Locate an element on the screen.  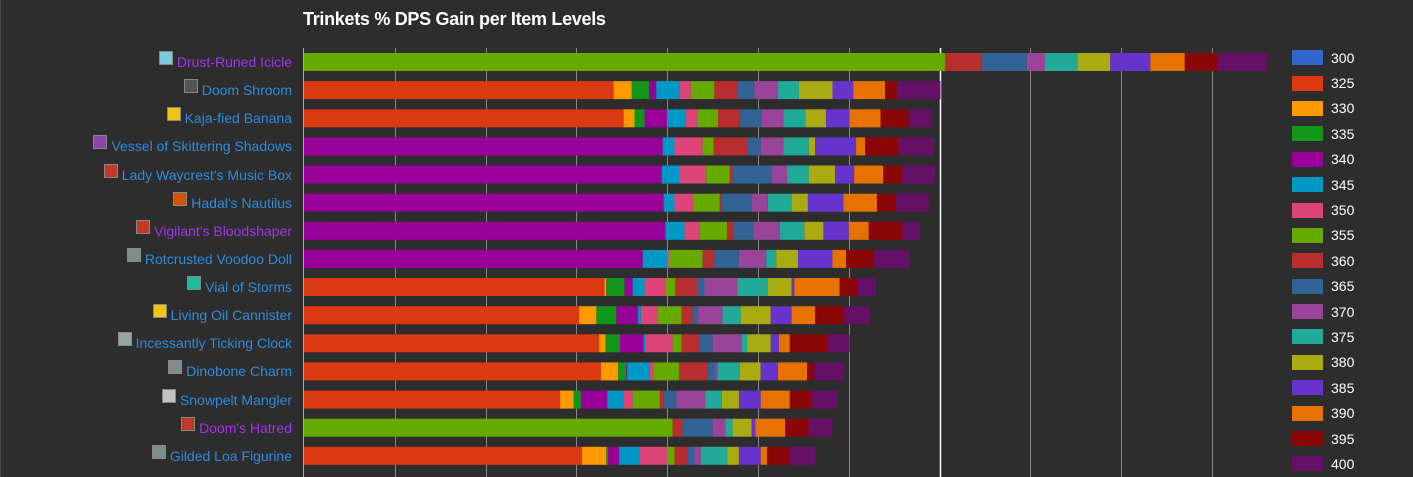
bar-segment-350: Kaja-fied Banana 350: 0.13 is located at coordinates (691, 118).